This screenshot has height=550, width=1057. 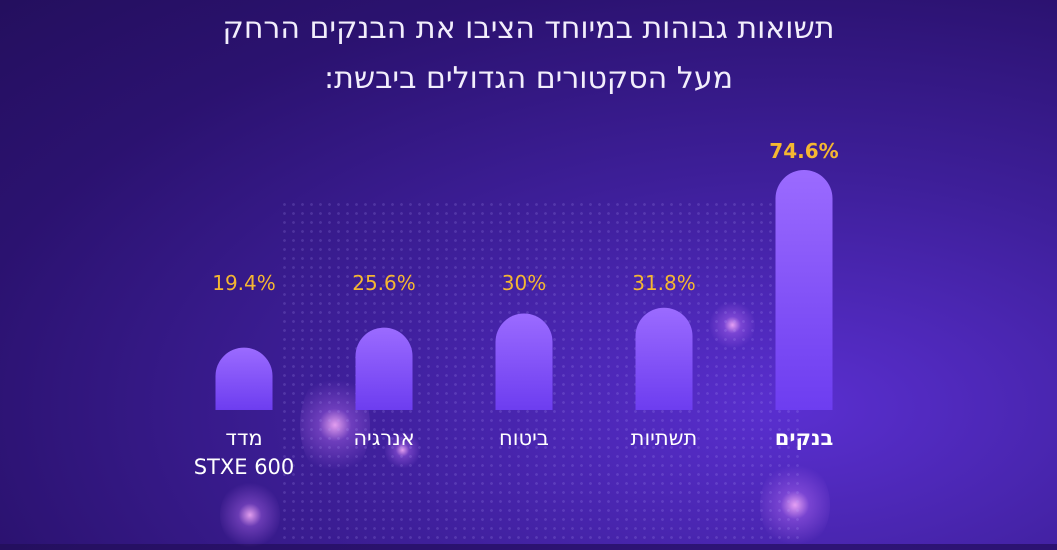 I want to click on title-line: מעל הסקטורים הגדולים ביבשת:, so click(x=528, y=78).